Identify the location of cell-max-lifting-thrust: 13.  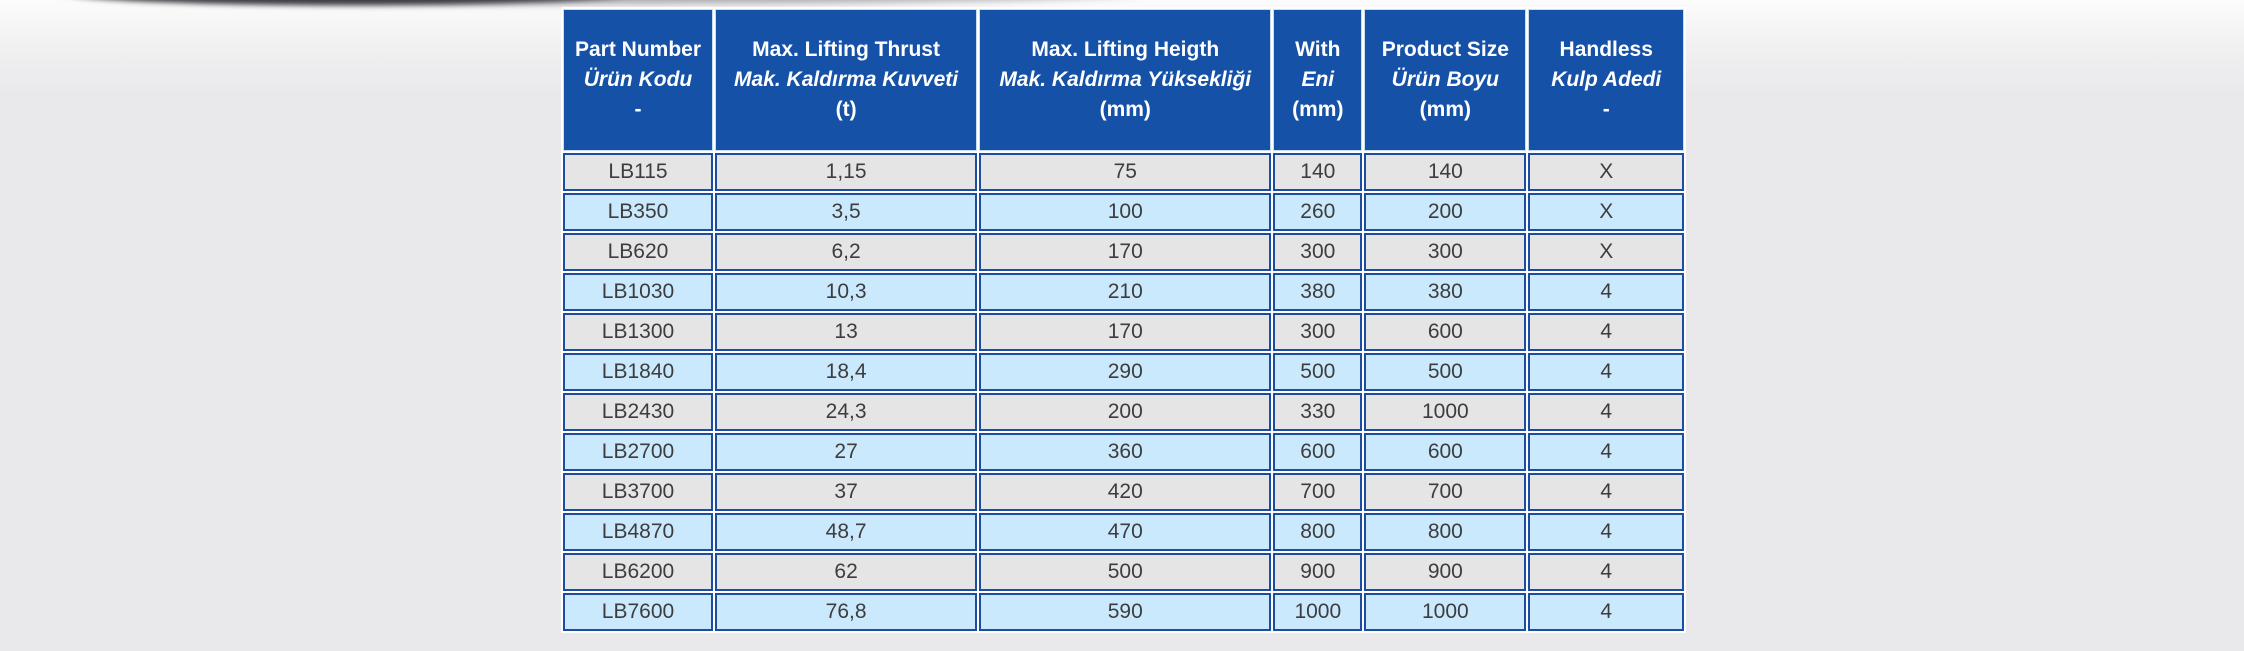
(846, 332).